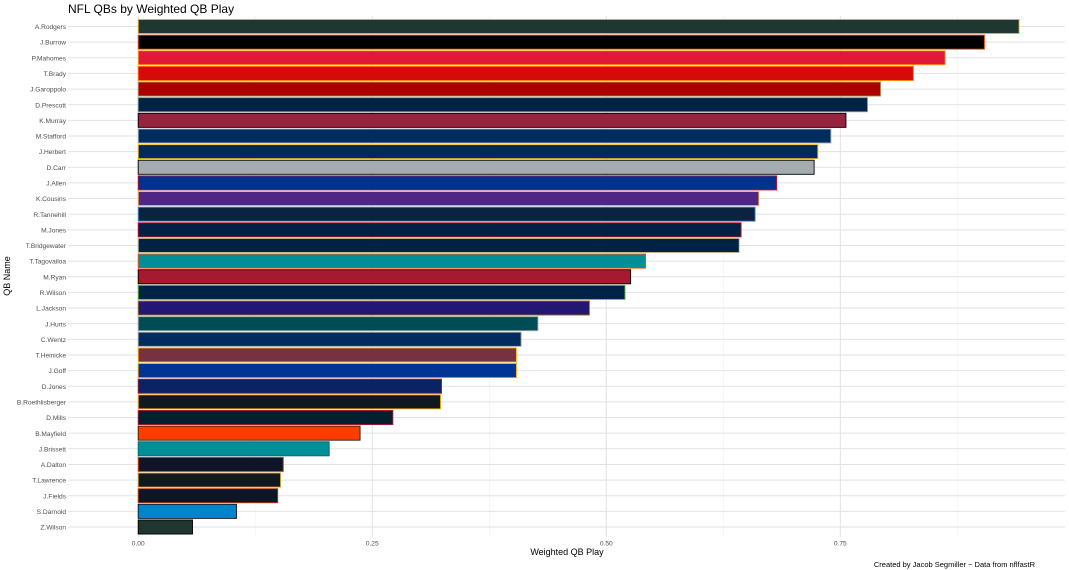  Describe the element at coordinates (484, 136) in the screenshot. I see `bar-m-stafford` at that location.